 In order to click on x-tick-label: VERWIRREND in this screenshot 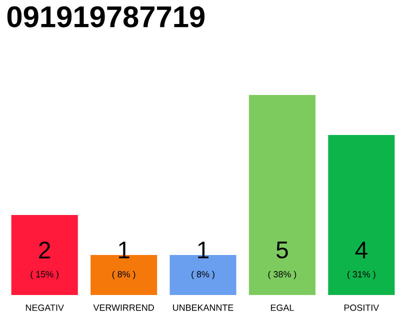, I will do `click(123, 307)`.